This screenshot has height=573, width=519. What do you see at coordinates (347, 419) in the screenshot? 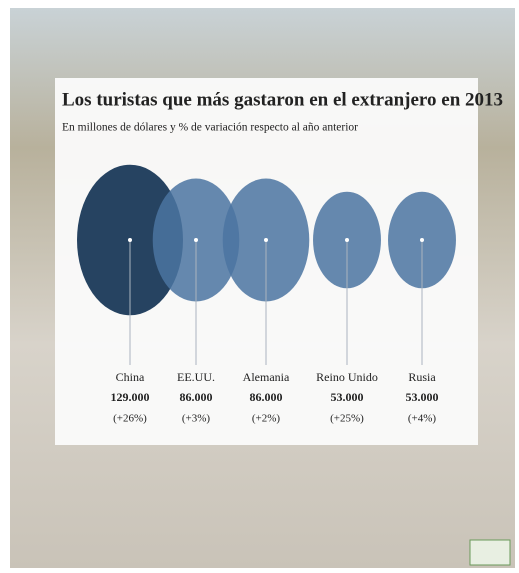
I see `change-label: (+25%)` at bounding box center [347, 419].